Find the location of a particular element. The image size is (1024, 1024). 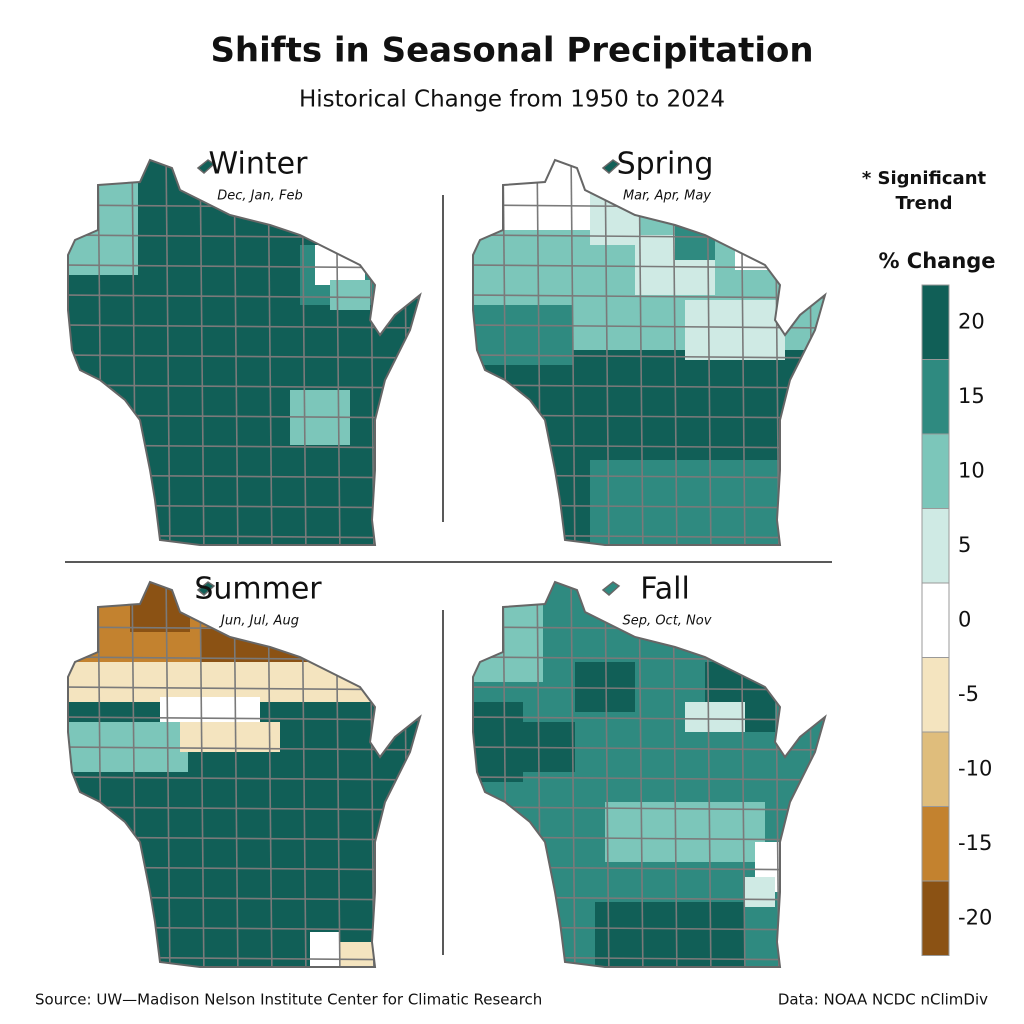

legend-note: * Significant is located at coordinates (924, 178).